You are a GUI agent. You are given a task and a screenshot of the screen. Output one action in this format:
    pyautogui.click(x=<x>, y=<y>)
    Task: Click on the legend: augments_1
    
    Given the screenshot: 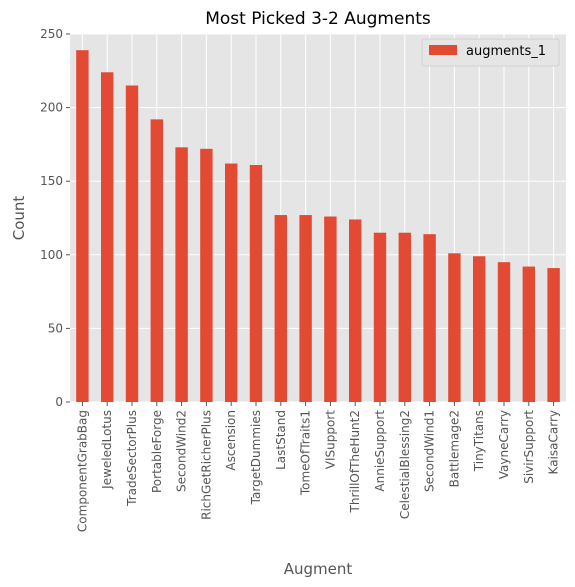 What is the action you would take?
    pyautogui.click(x=490, y=52)
    